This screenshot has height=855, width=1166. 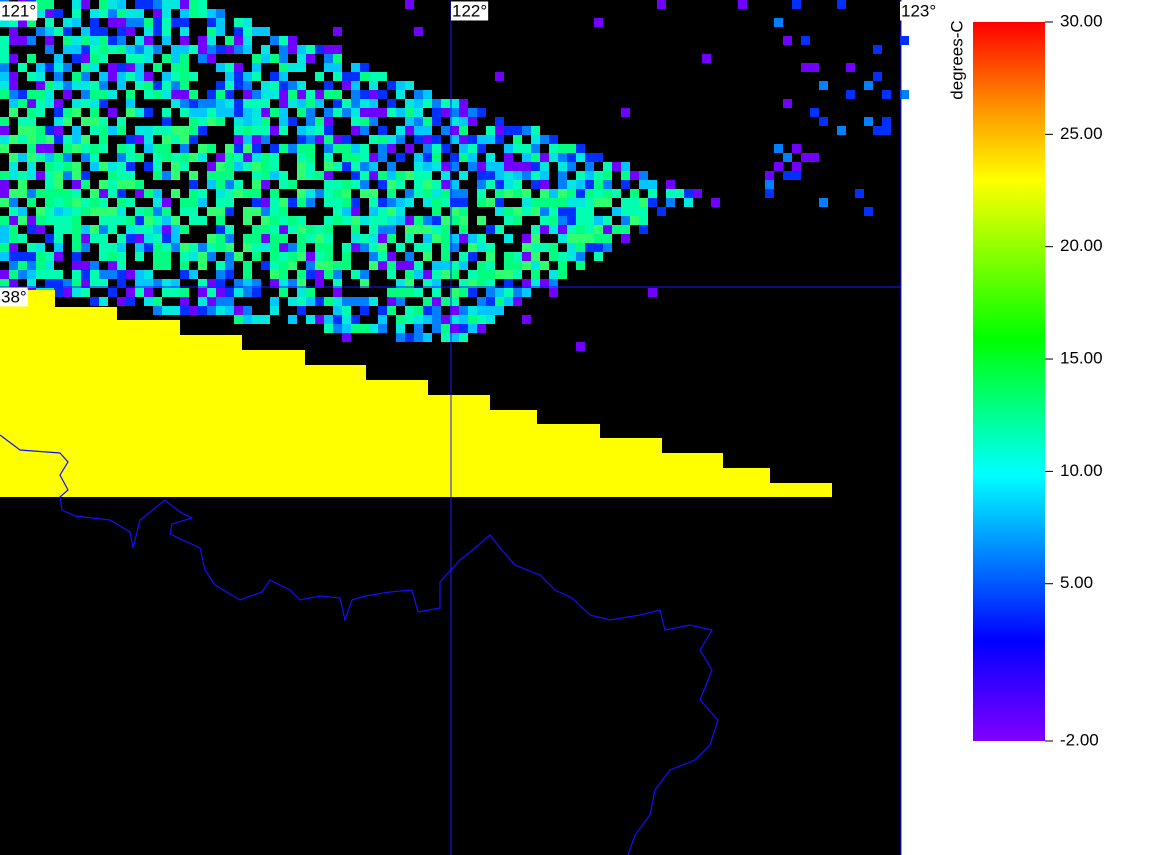 I want to click on colorbar-tick-label: 10.00, so click(x=1081, y=470).